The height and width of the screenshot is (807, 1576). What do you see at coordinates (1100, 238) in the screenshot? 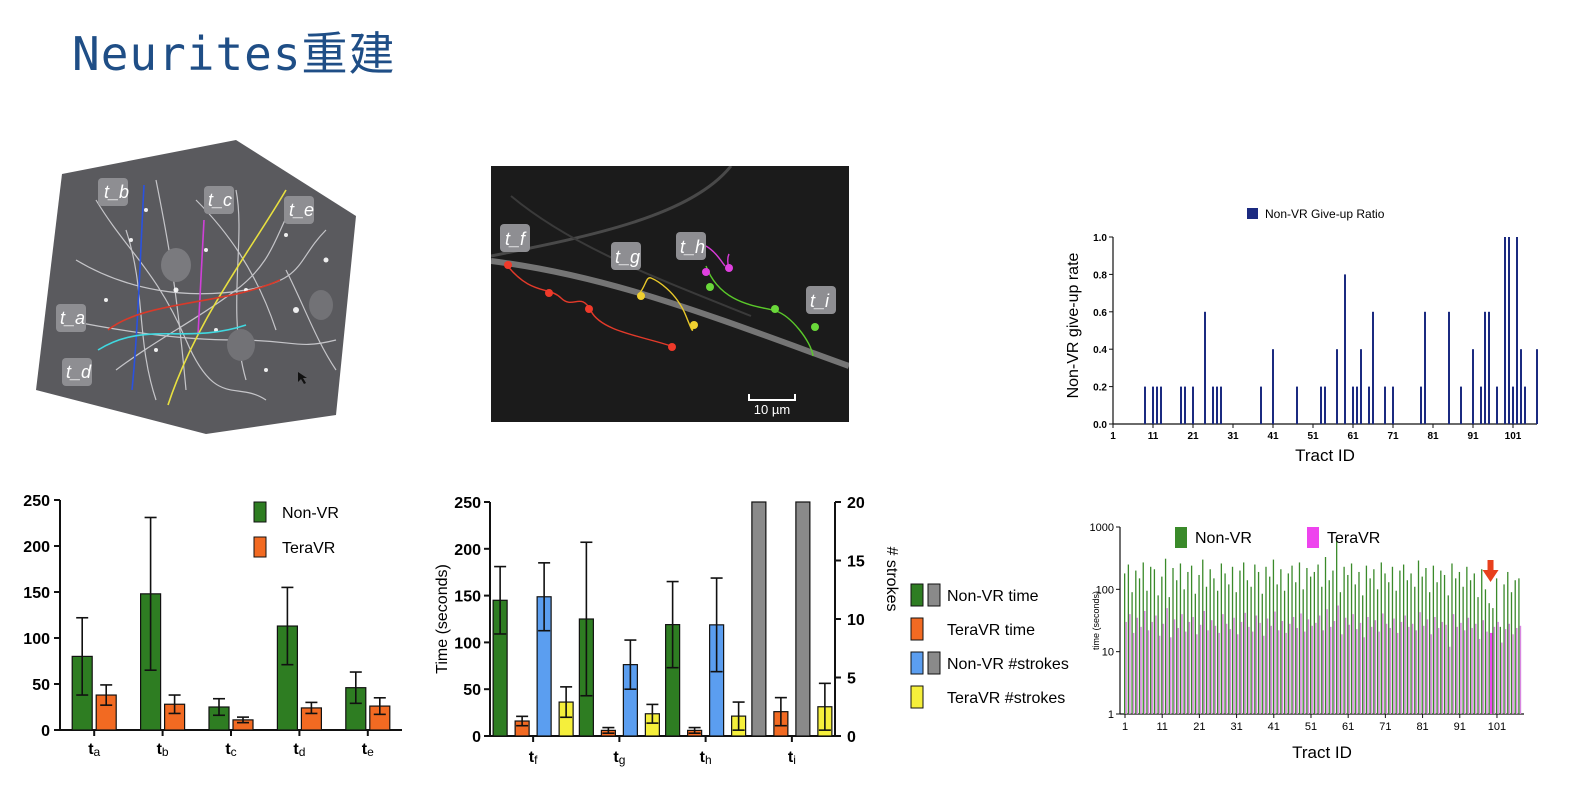
I see `y-tick-label: 1.0` at bounding box center [1100, 238].